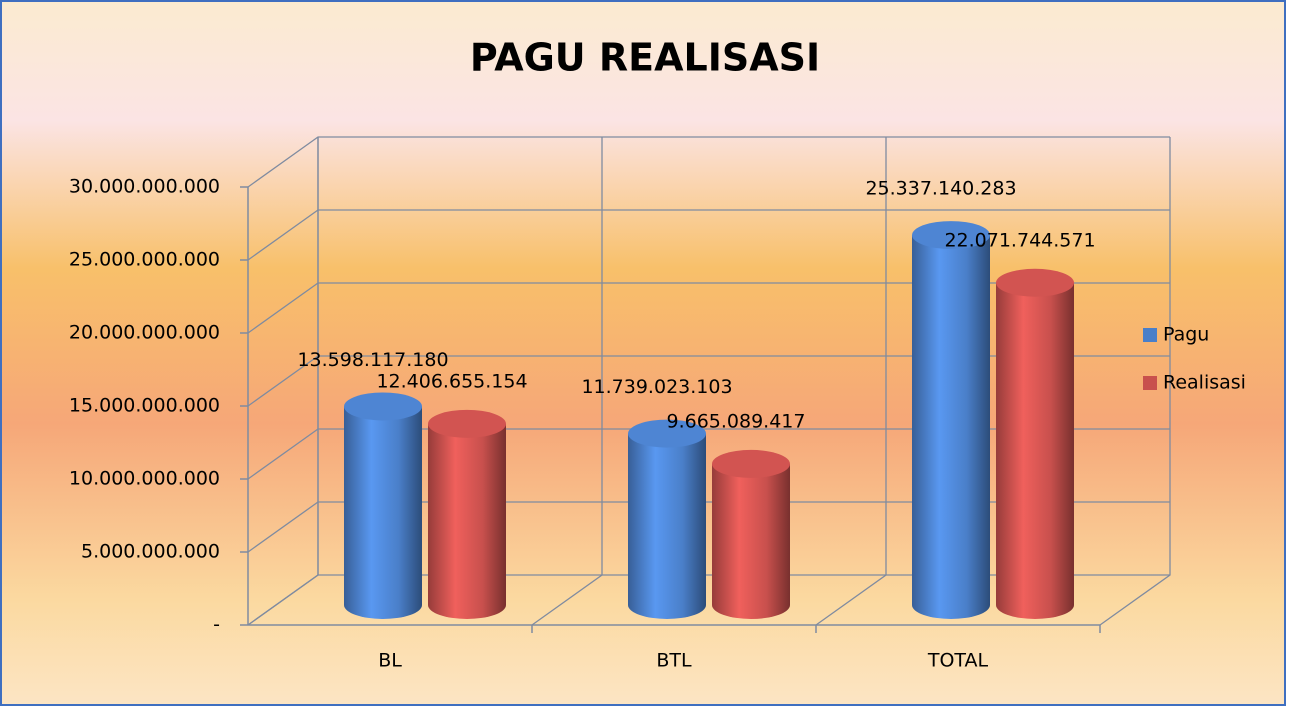 The image size is (1293, 708). I want to click on legend-label: Pagu, so click(1186, 335).